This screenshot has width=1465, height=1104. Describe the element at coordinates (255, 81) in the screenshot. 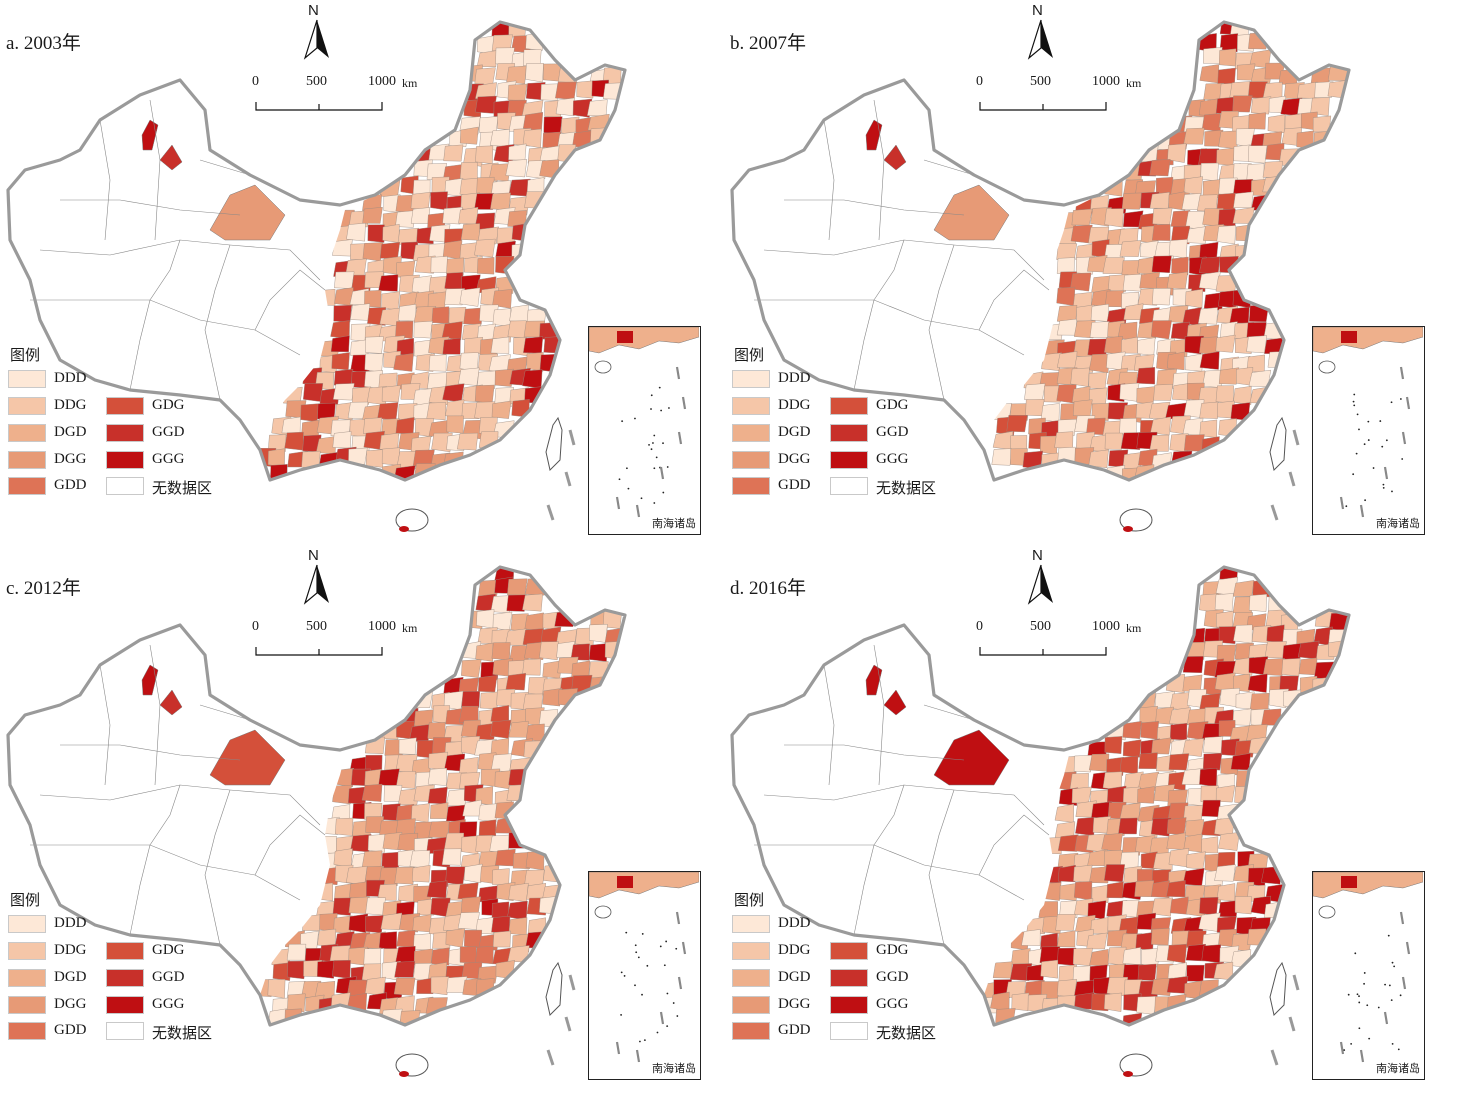

I see `scale-tick-label: 0` at that location.